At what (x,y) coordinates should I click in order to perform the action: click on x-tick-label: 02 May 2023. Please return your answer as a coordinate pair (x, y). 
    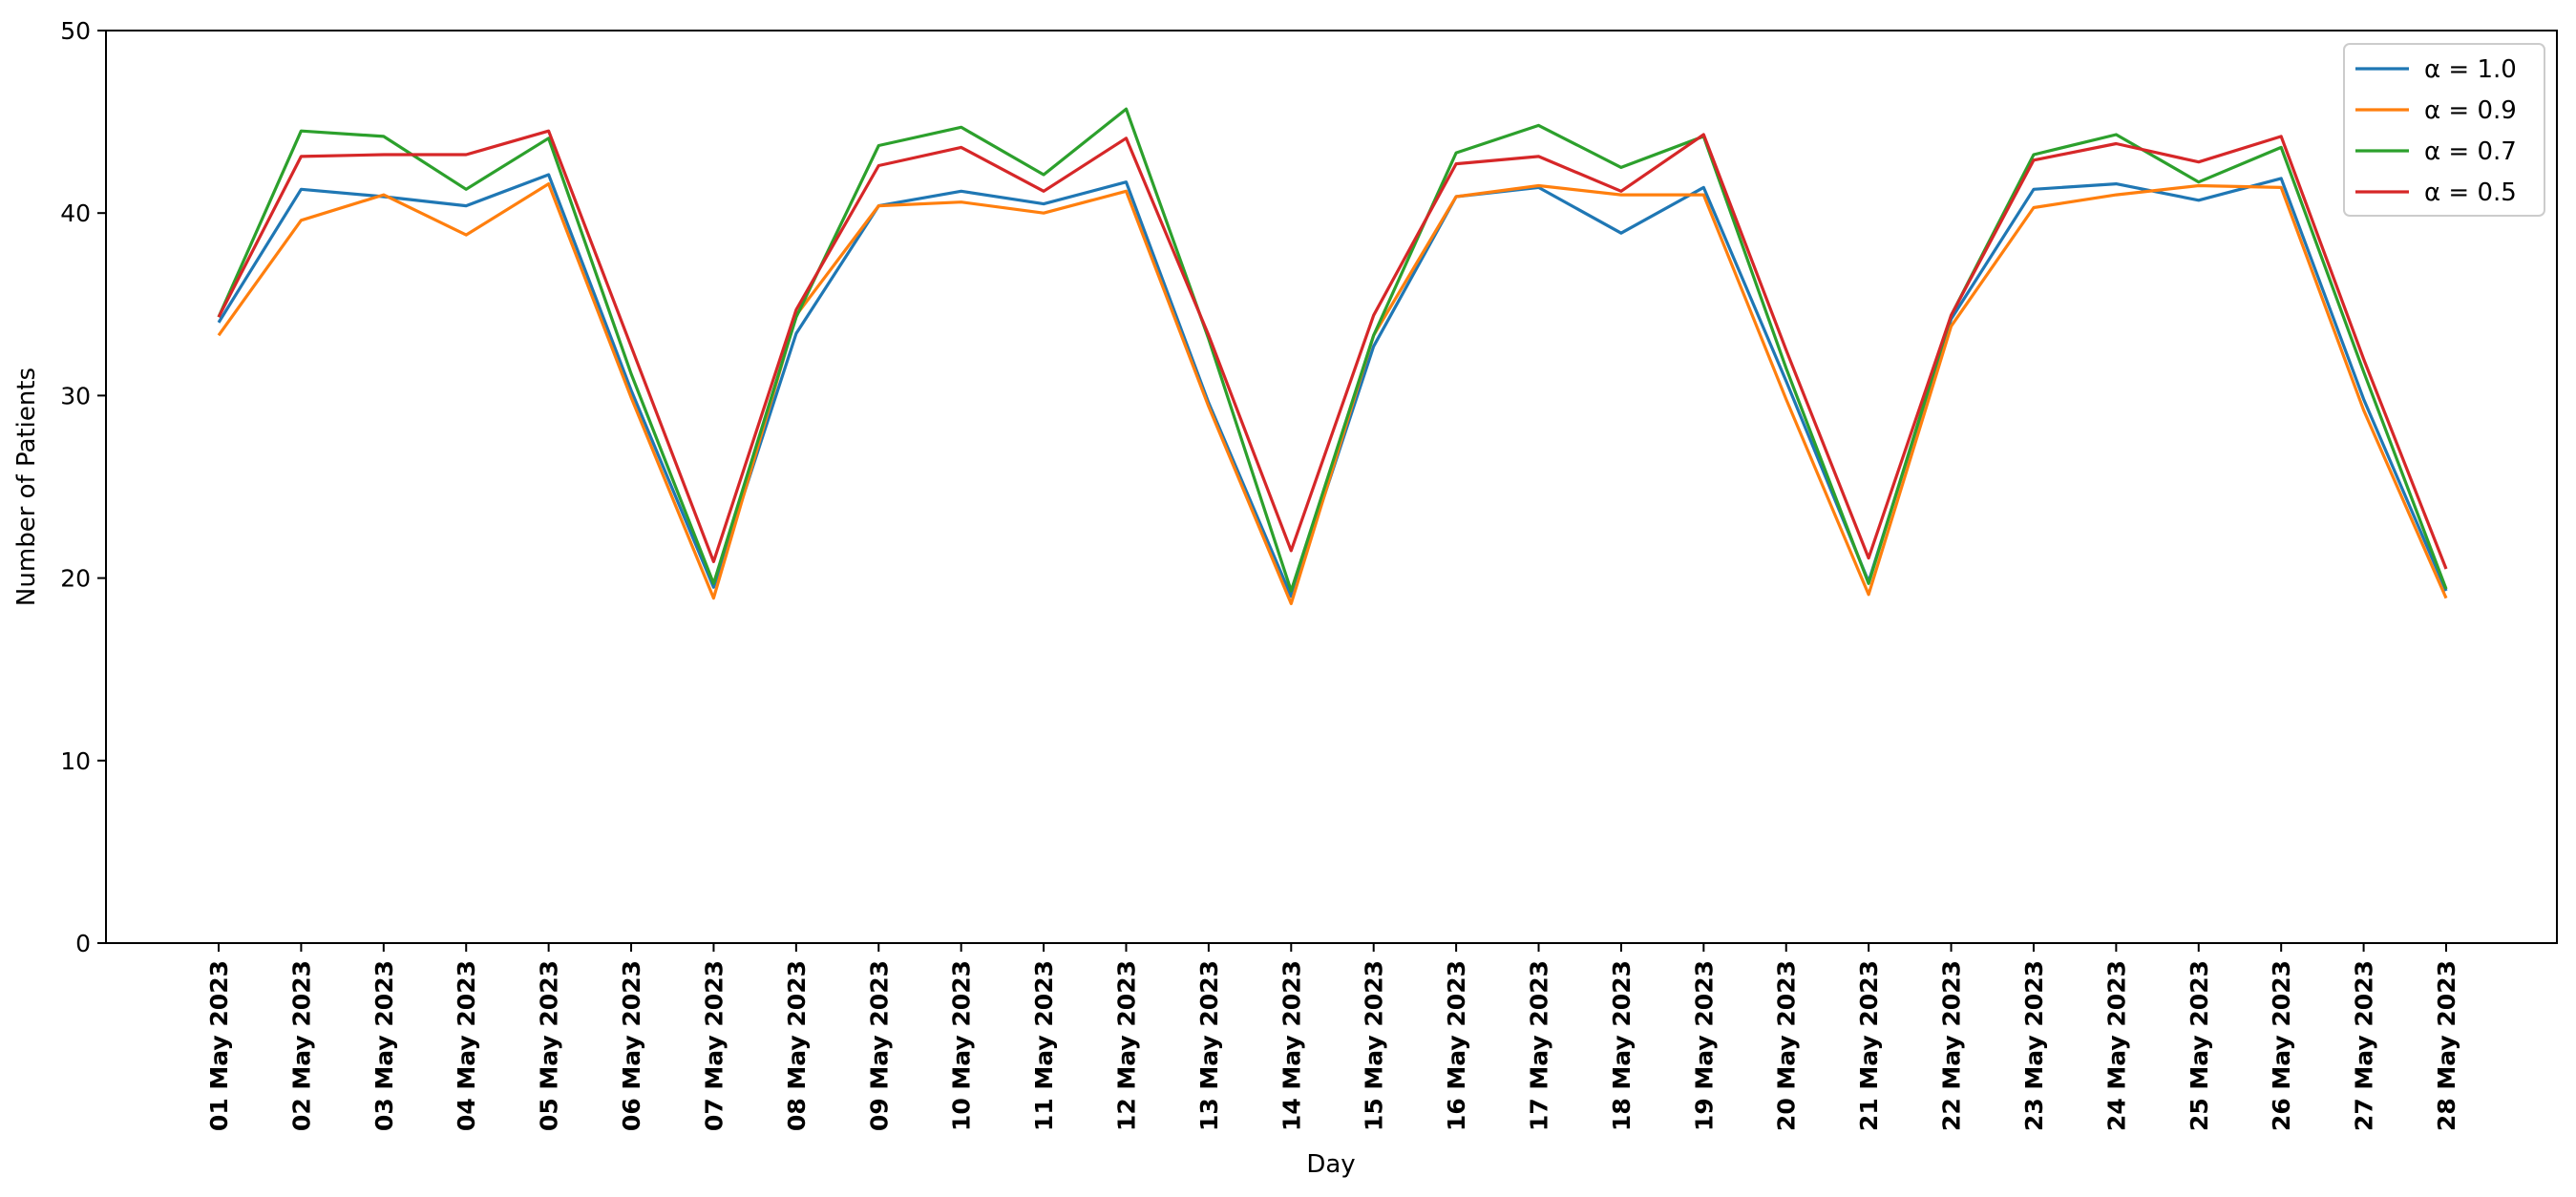
    Looking at the image, I should click on (301, 1046).